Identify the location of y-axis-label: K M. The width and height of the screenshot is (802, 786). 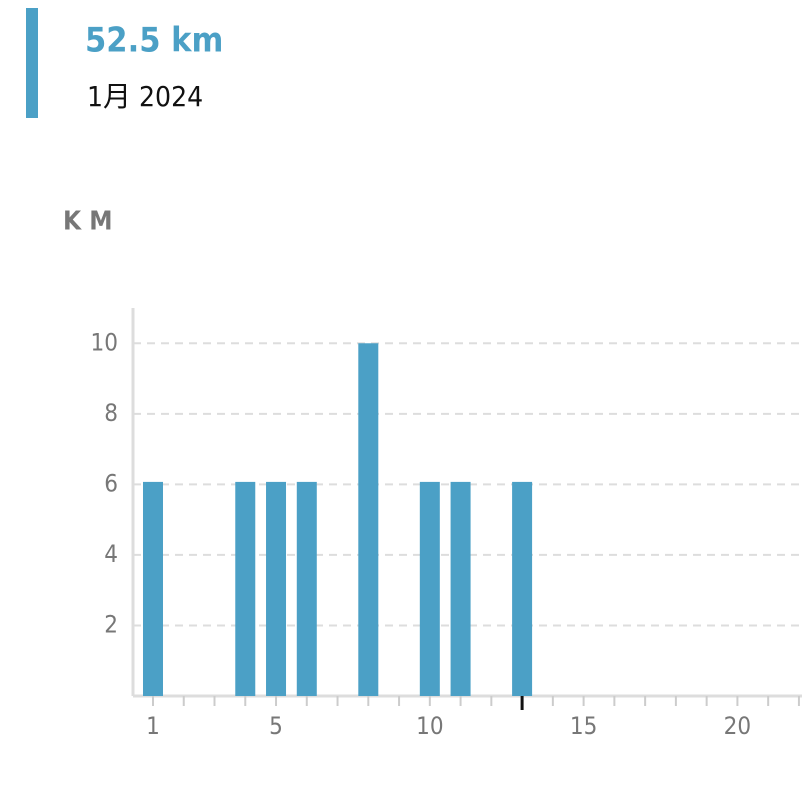
(88, 222).